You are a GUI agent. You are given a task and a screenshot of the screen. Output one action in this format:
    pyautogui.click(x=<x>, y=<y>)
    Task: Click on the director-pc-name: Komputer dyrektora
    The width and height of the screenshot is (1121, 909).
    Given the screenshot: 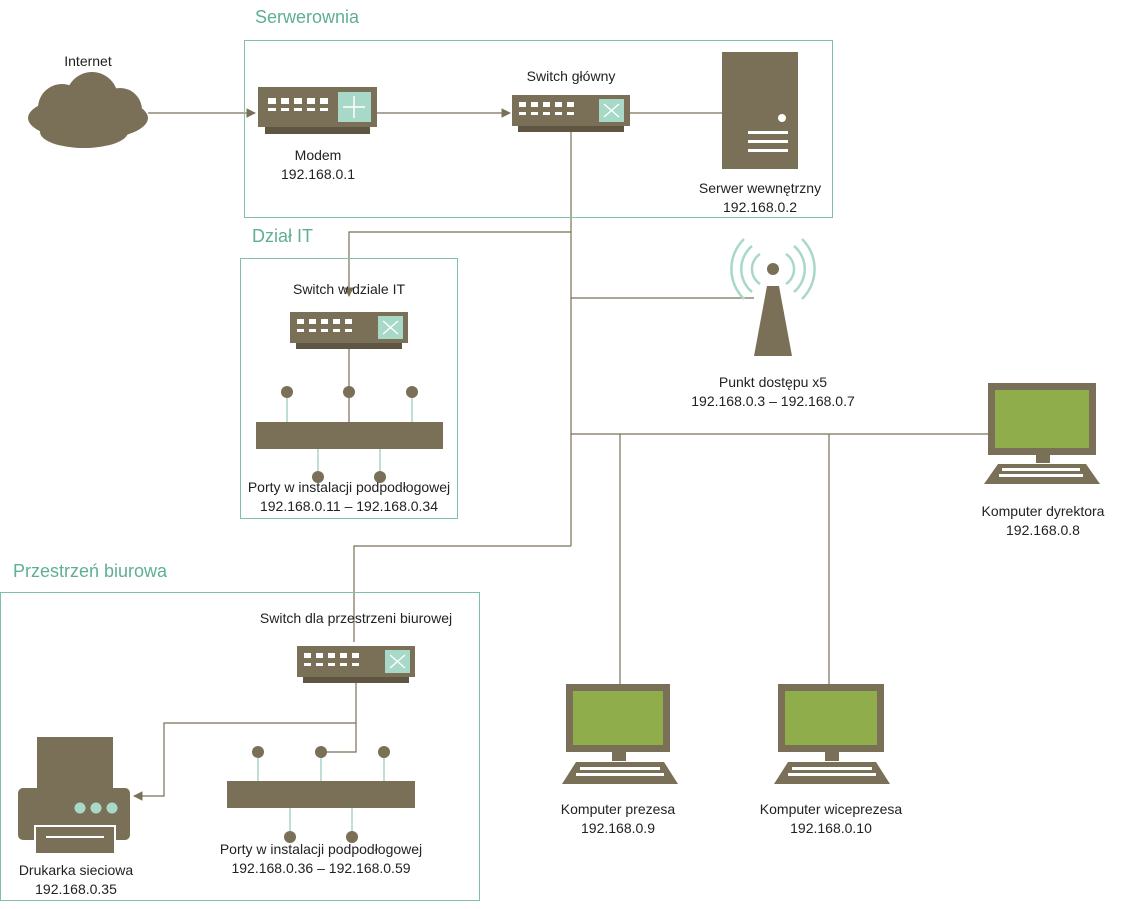 What is the action you would take?
    pyautogui.click(x=1043, y=511)
    